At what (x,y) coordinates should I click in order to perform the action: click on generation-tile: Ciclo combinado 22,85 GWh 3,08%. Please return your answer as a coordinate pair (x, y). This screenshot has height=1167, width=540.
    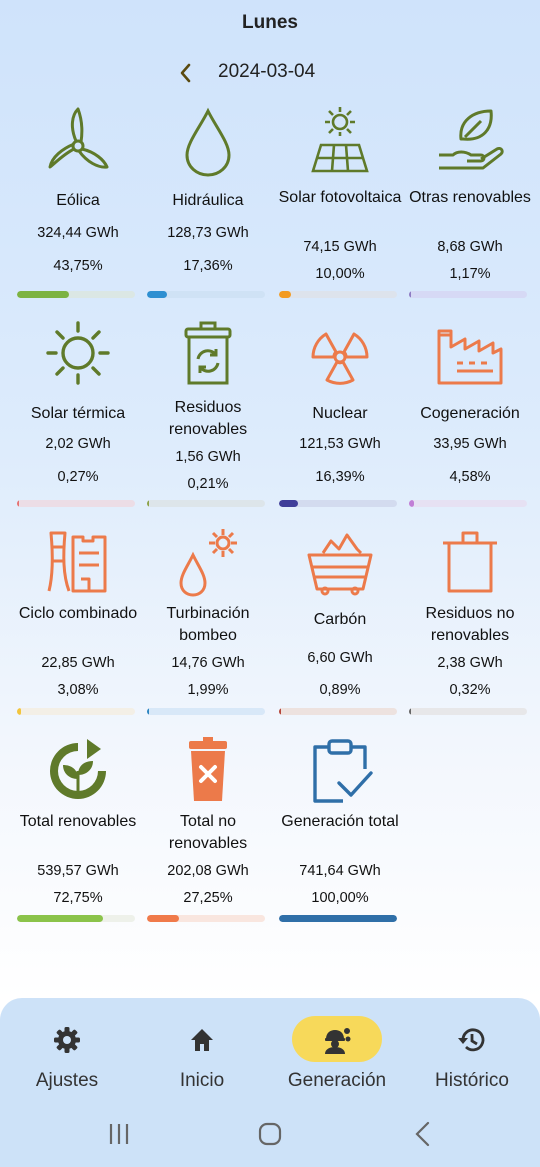
    Looking at the image, I should click on (78, 621).